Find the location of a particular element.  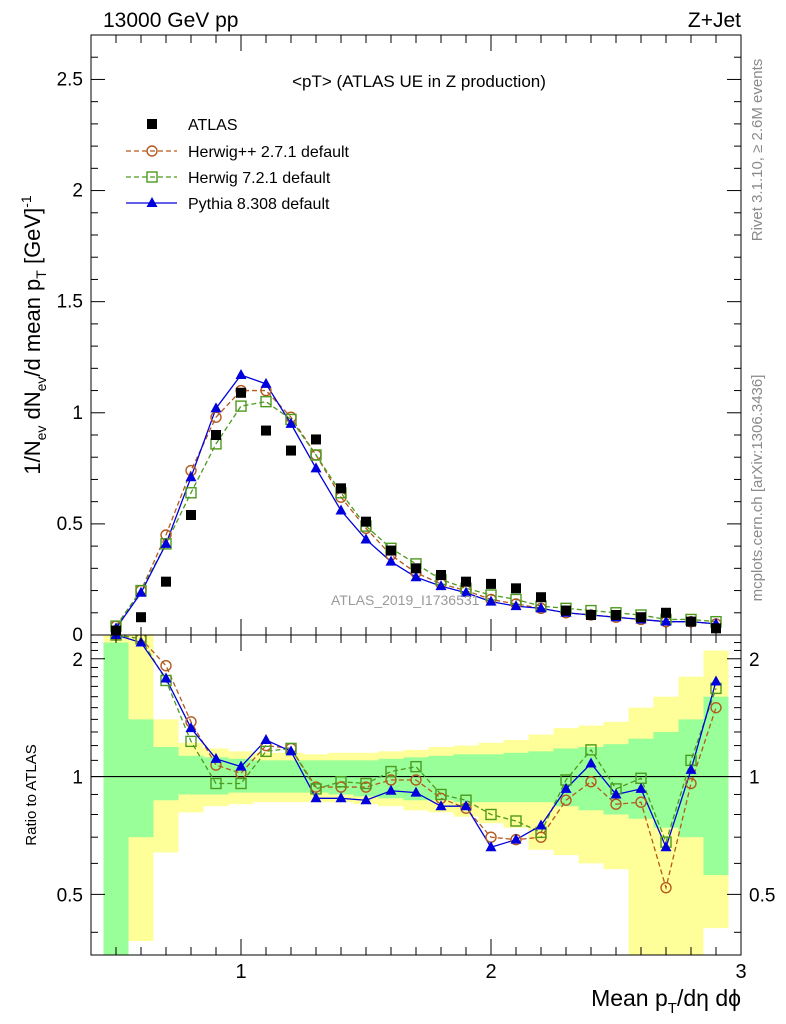

x-tick-label: 2 is located at coordinates (490, 972).